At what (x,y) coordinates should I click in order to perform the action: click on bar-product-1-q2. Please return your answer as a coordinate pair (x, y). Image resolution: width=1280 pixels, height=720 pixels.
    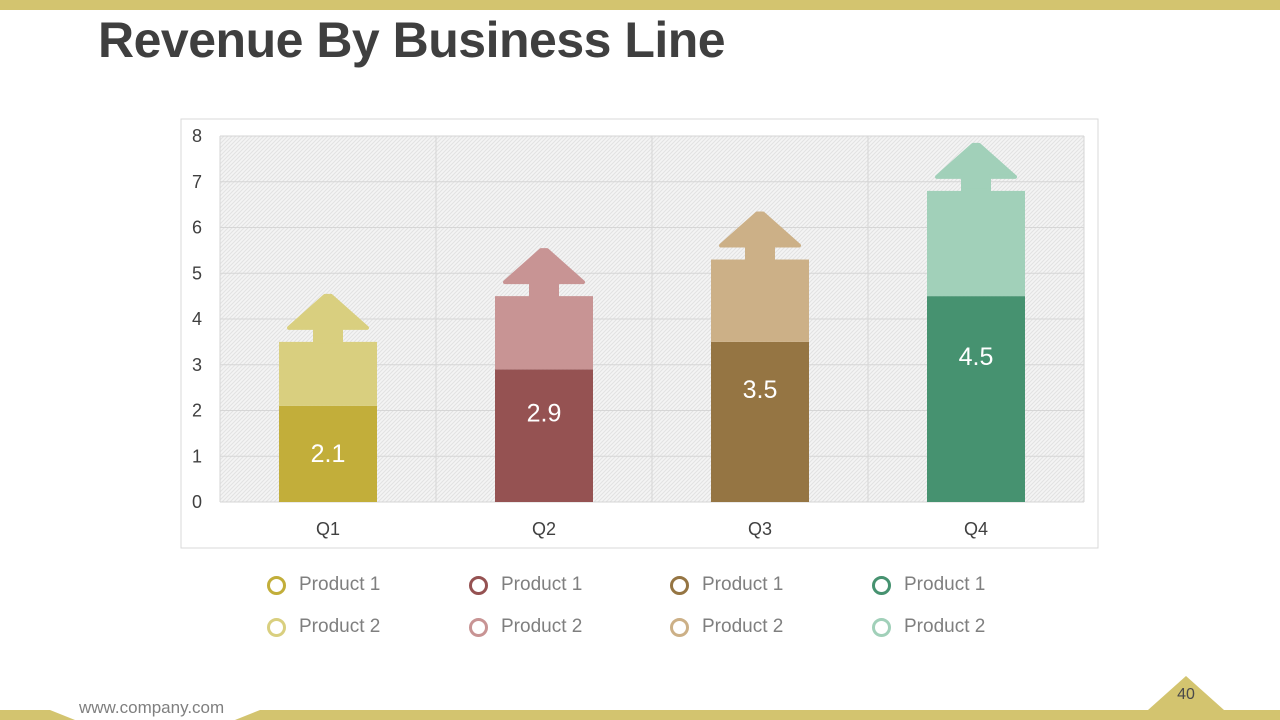
    Looking at the image, I should click on (544, 435).